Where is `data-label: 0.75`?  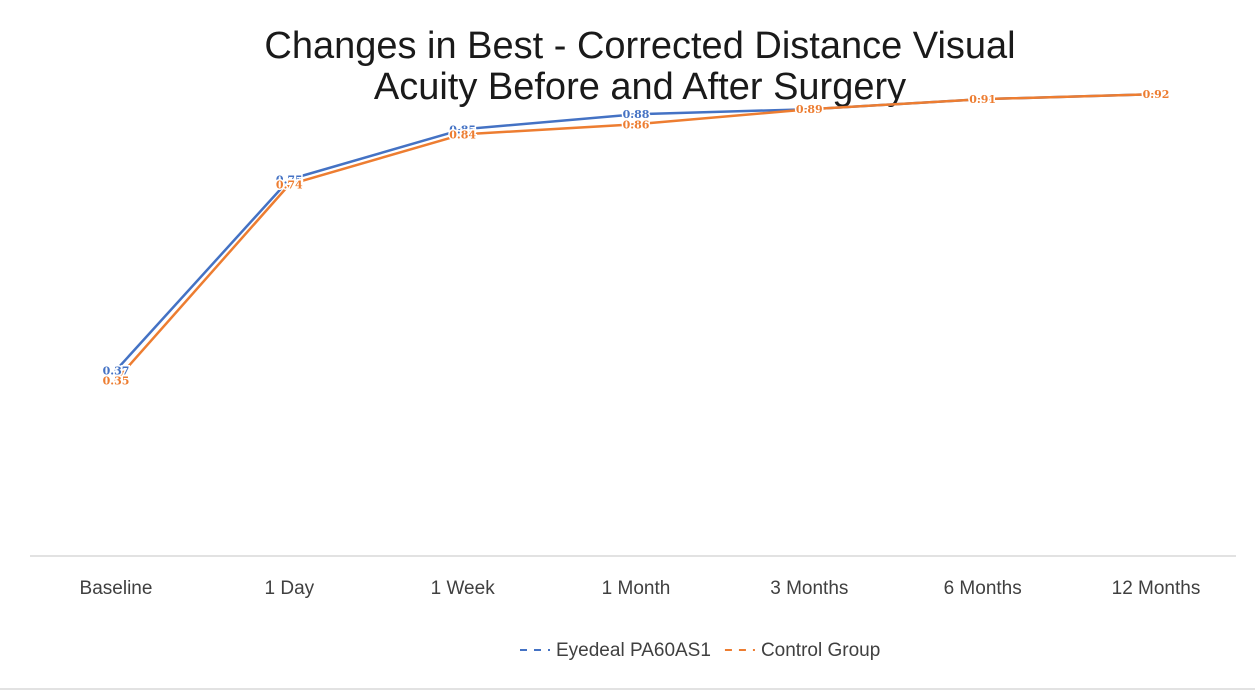
data-label: 0.75 is located at coordinates (289, 180).